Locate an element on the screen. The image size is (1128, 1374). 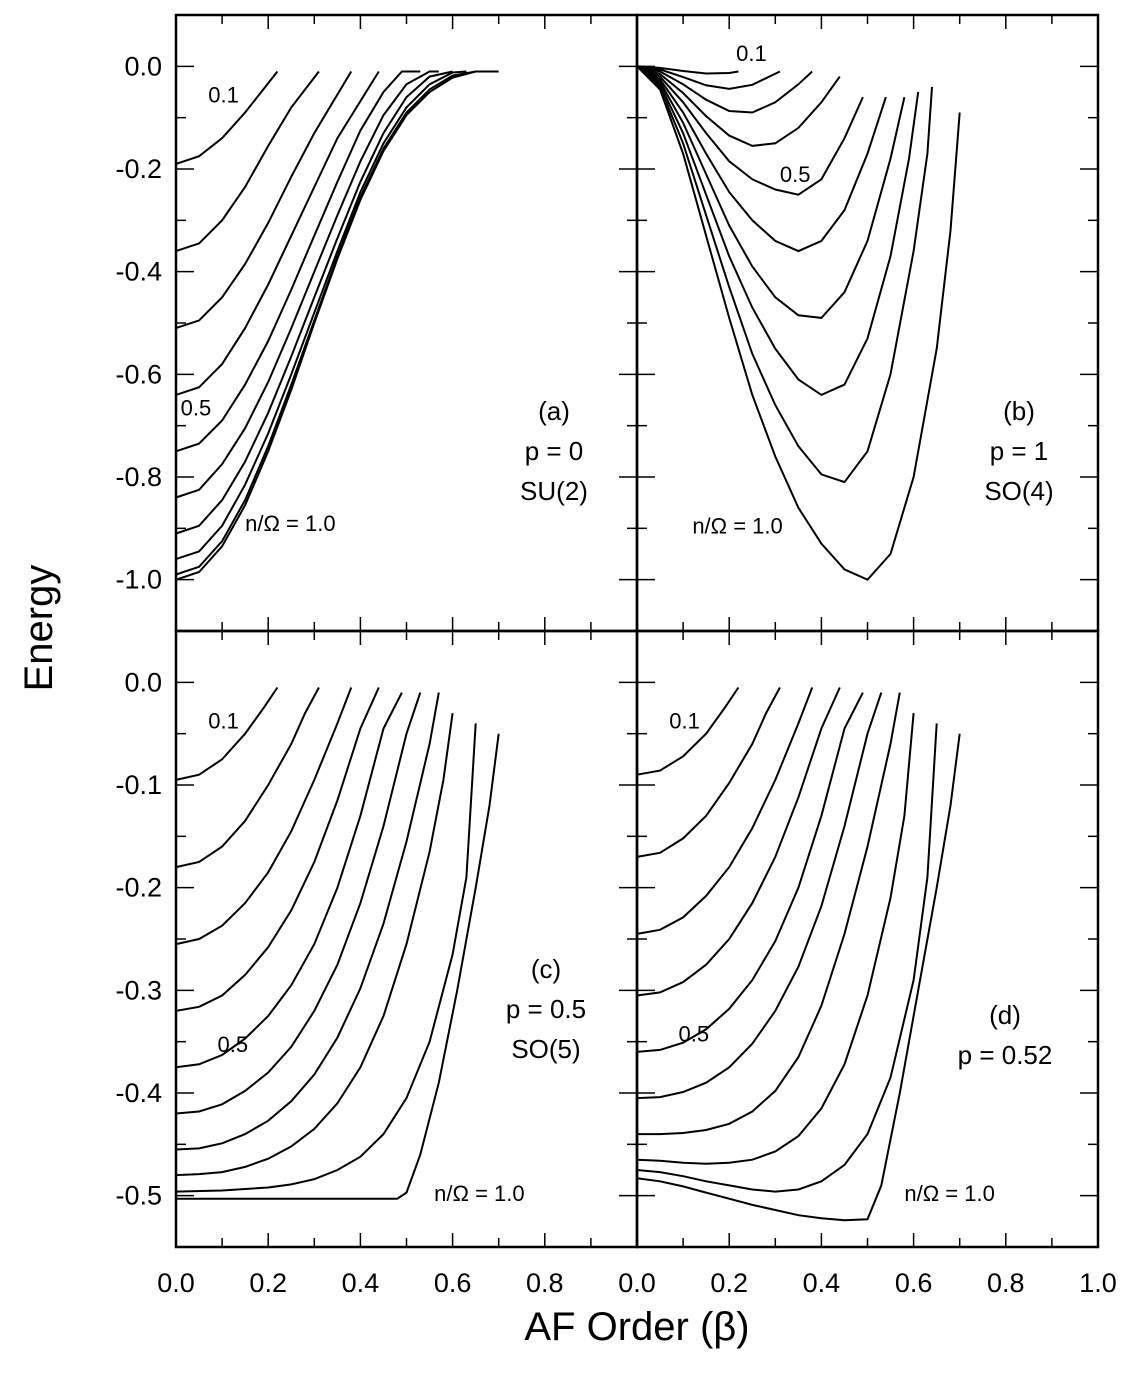
x-tick-label: 1.0 is located at coordinates (1098, 1283).